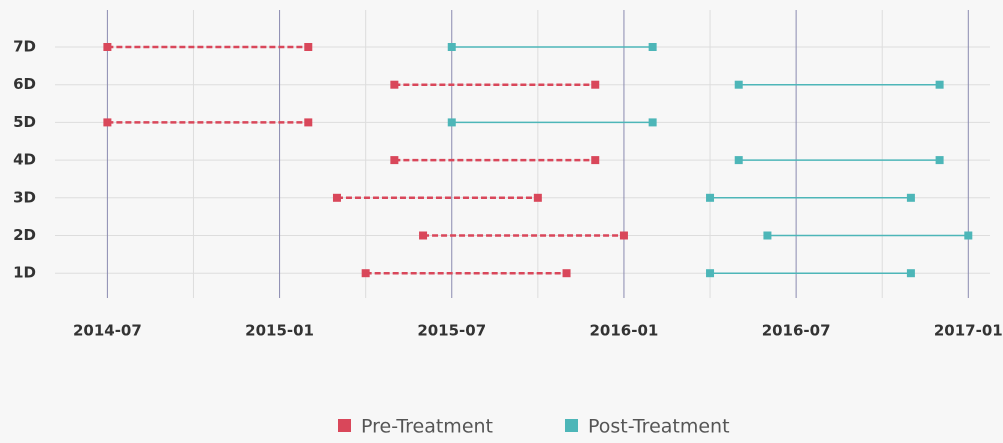 Image resolution: width=1003 pixels, height=443 pixels. Describe the element at coordinates (279, 331) in the screenshot. I see `x-tick-label: 2015-01` at that location.